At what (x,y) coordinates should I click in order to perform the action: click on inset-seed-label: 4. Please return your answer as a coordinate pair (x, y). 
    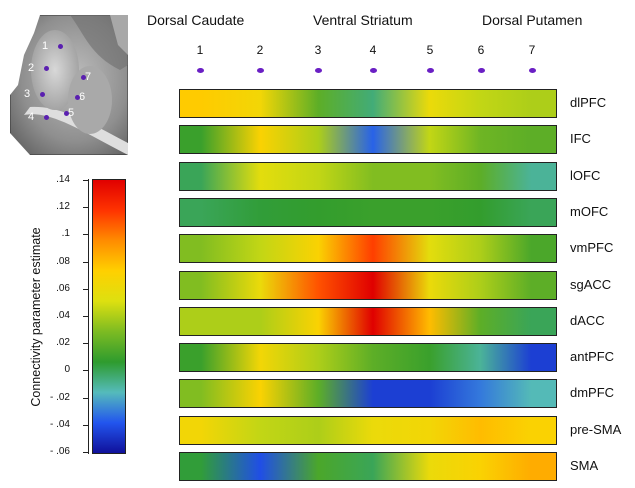
    Looking at the image, I should click on (31, 117).